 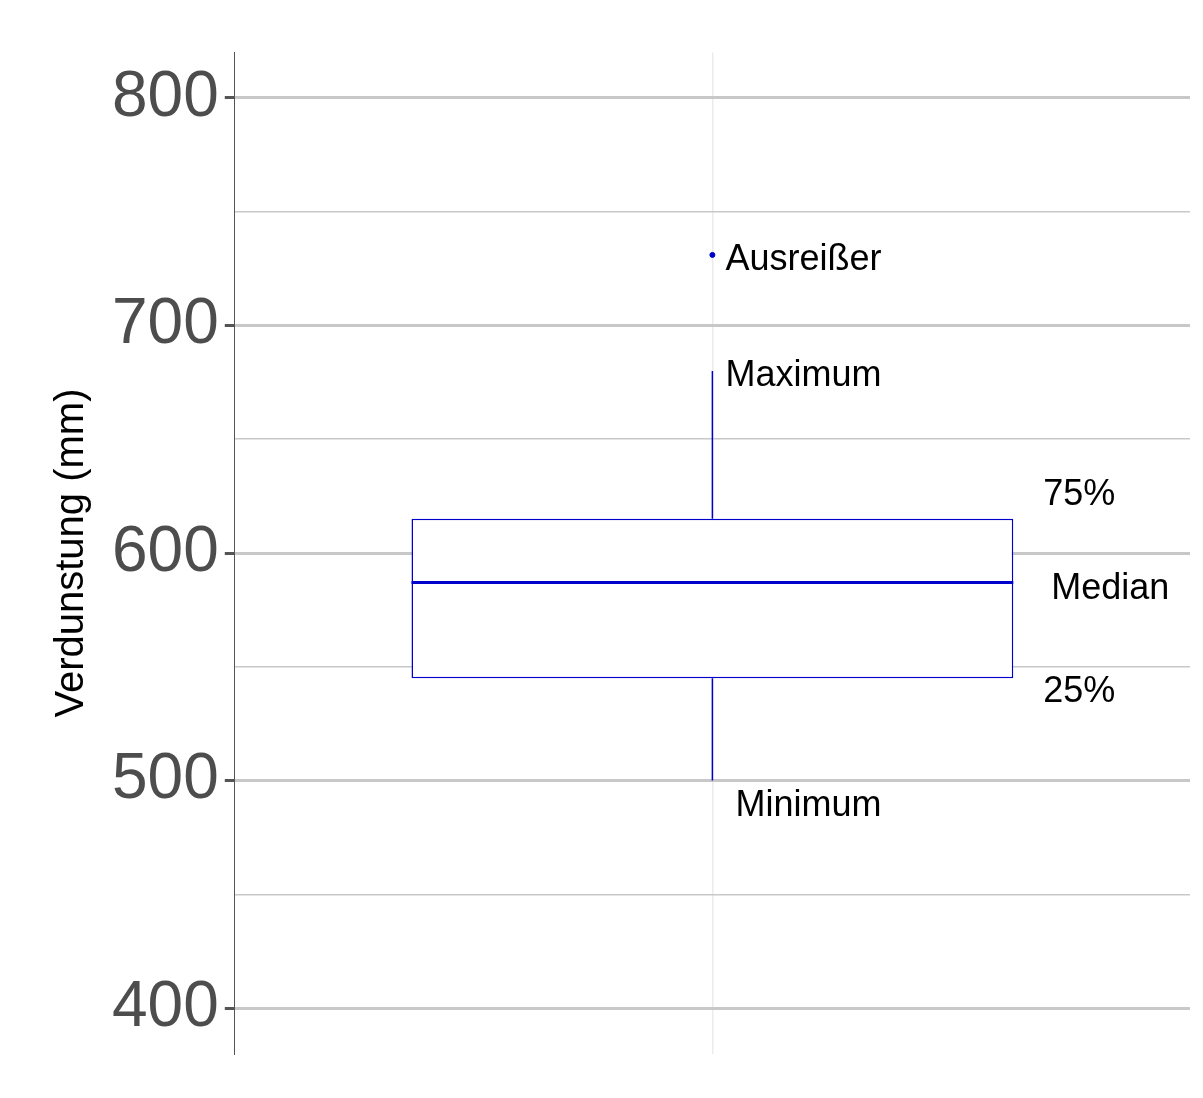 What do you see at coordinates (1110, 586) in the screenshot?
I see `annotation: Median` at bounding box center [1110, 586].